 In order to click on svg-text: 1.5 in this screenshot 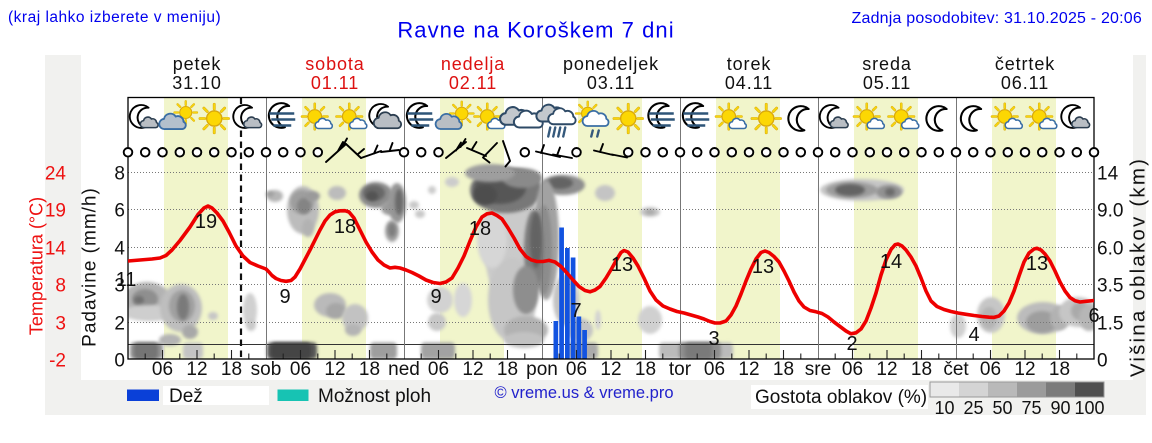, I will do `click(1110, 324)`.